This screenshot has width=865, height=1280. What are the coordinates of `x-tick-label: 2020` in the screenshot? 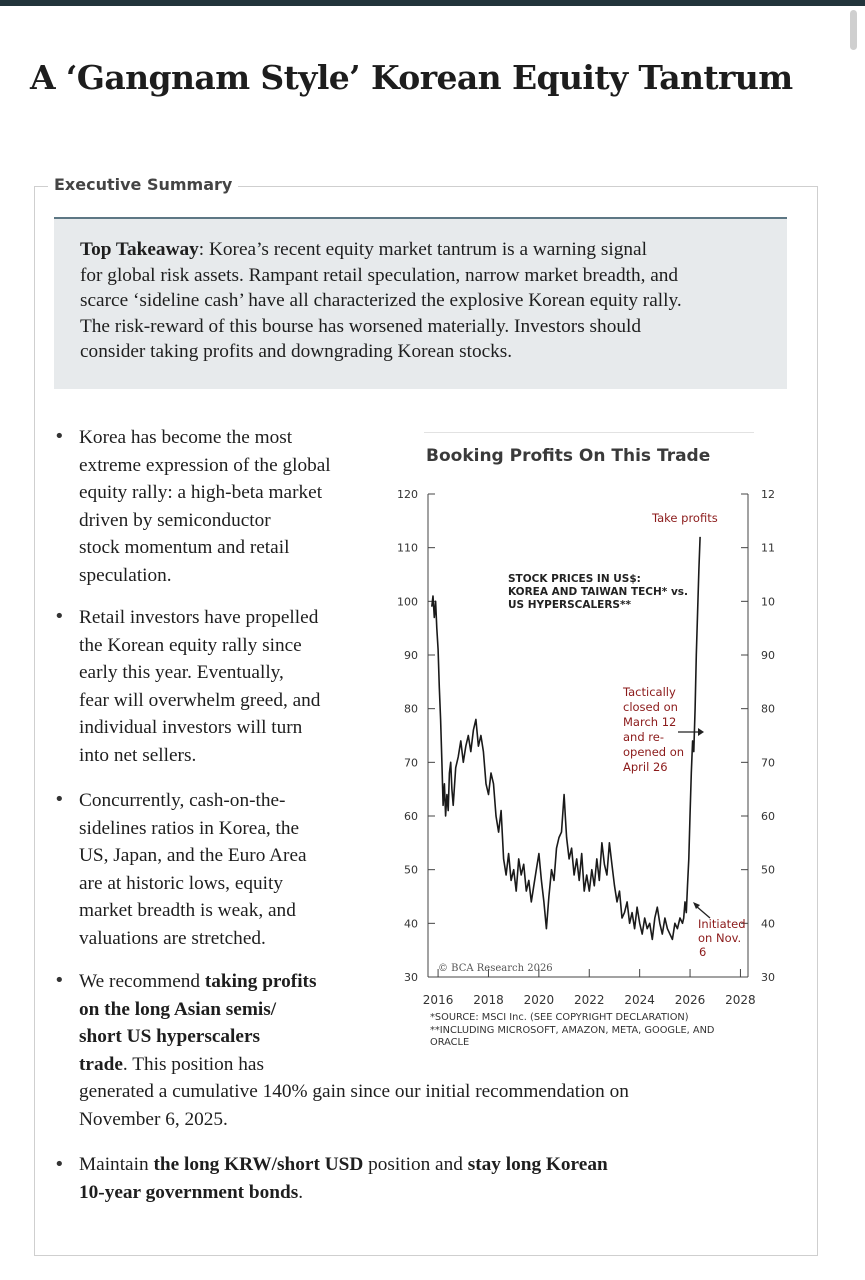 It's located at (539, 1000).